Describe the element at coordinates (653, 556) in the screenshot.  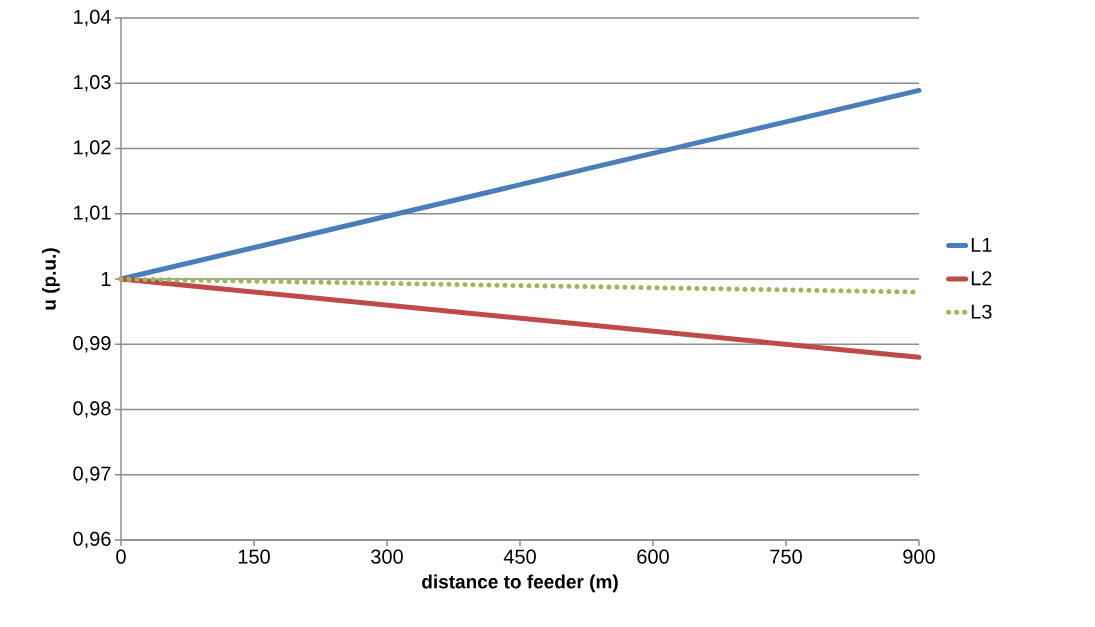
I see `x-tick-label: 600` at that location.